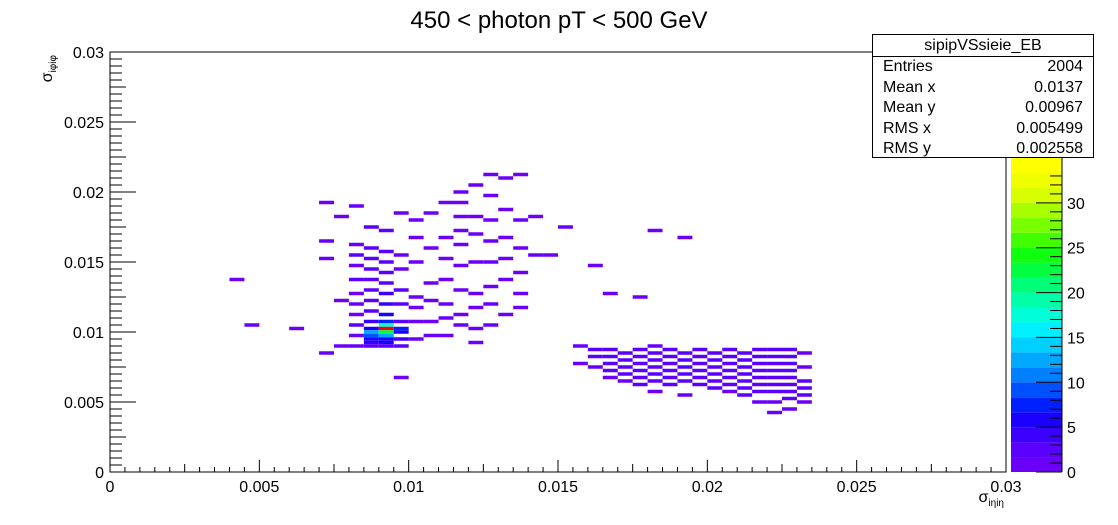 Image resolution: width=1118 pixels, height=525 pixels. What do you see at coordinates (49, 68) in the screenshot?
I see `y-axis-label: σiφiφ` at bounding box center [49, 68].